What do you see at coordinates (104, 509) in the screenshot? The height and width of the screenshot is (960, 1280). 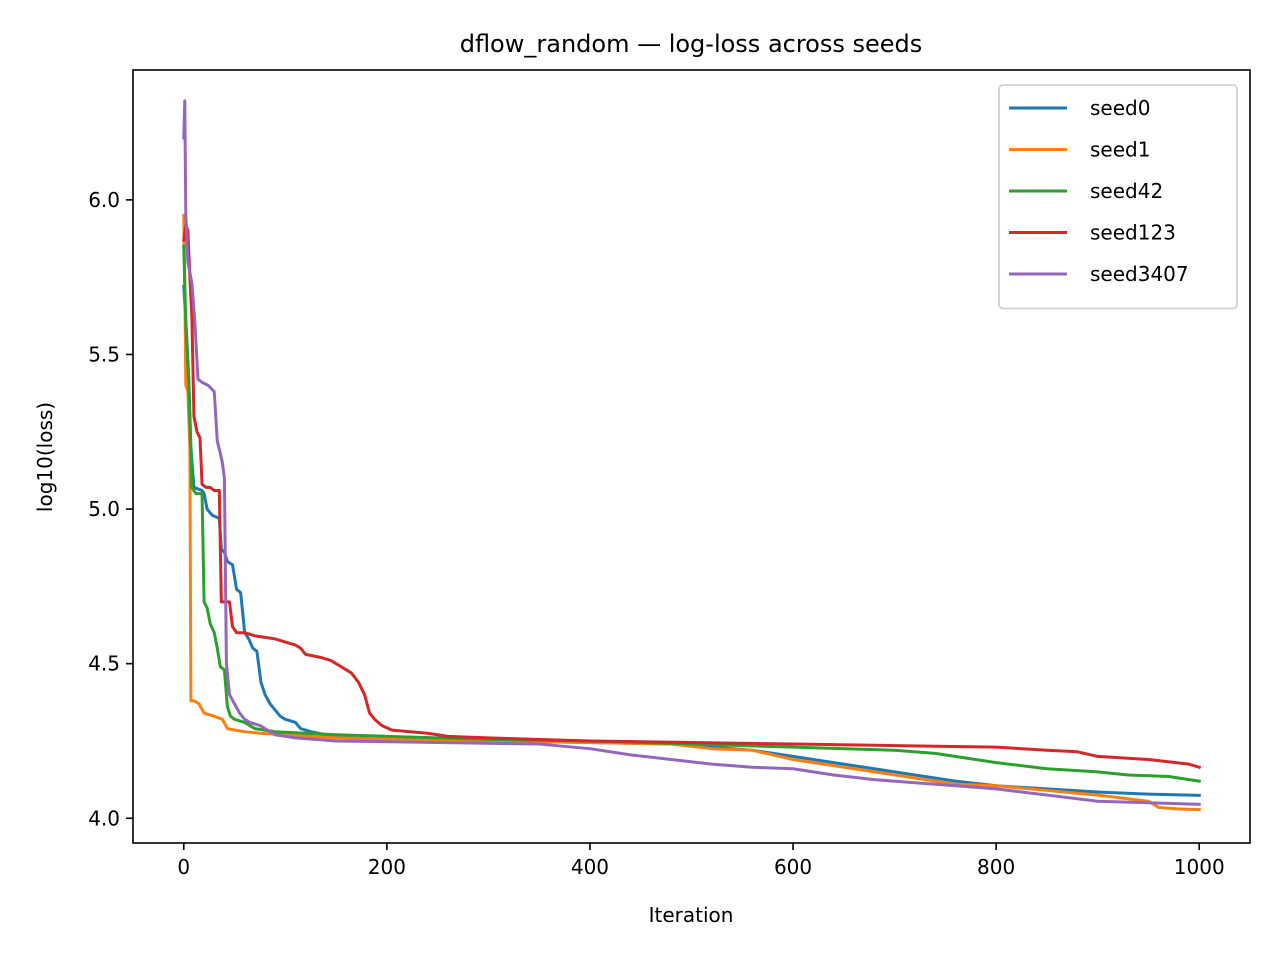 I see `y-tick-label: 5.0` at bounding box center [104, 509].